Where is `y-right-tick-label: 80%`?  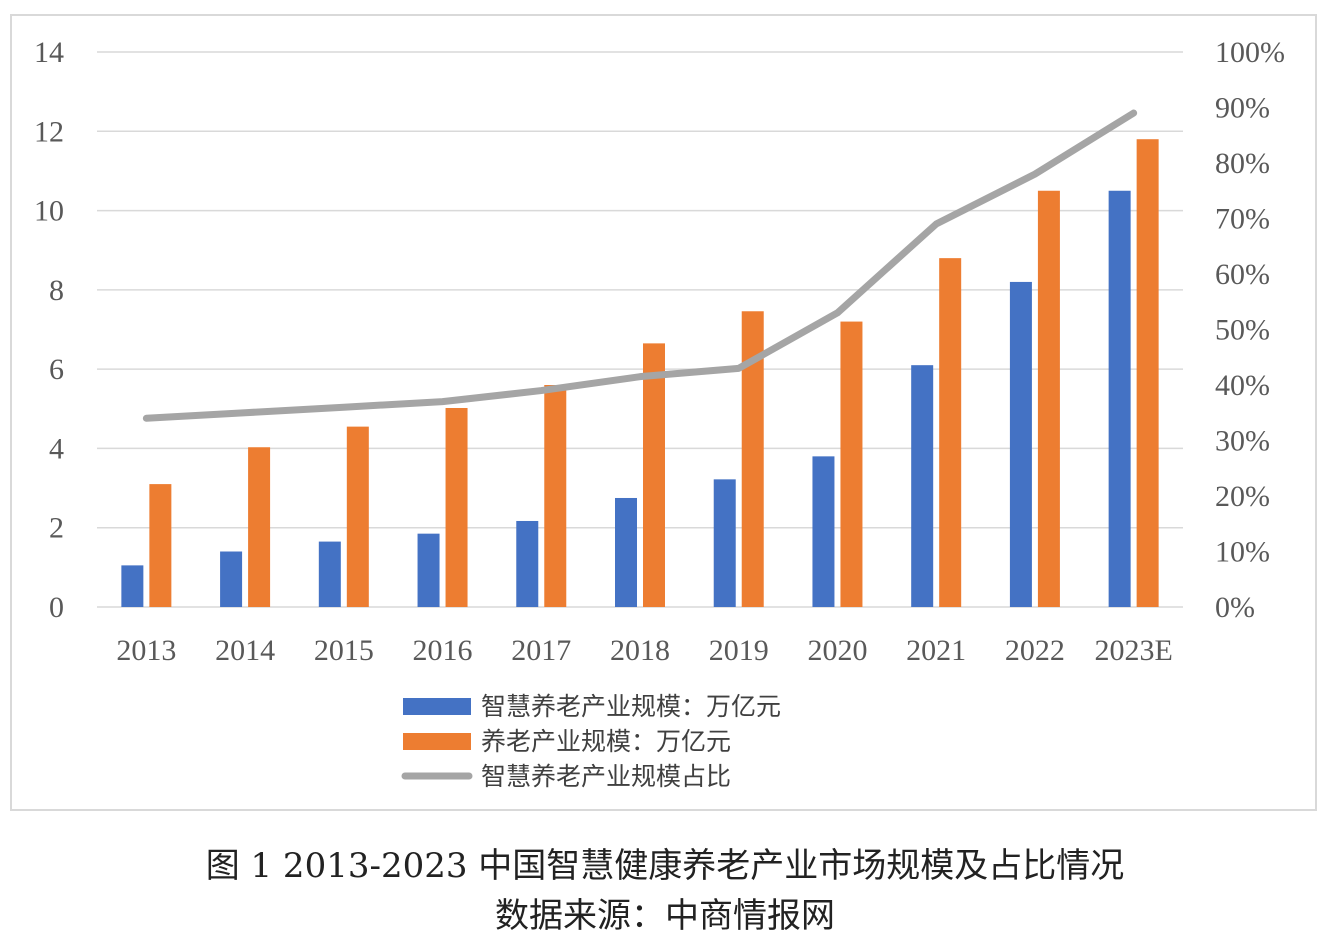 y-right-tick-label: 80% is located at coordinates (1242, 163).